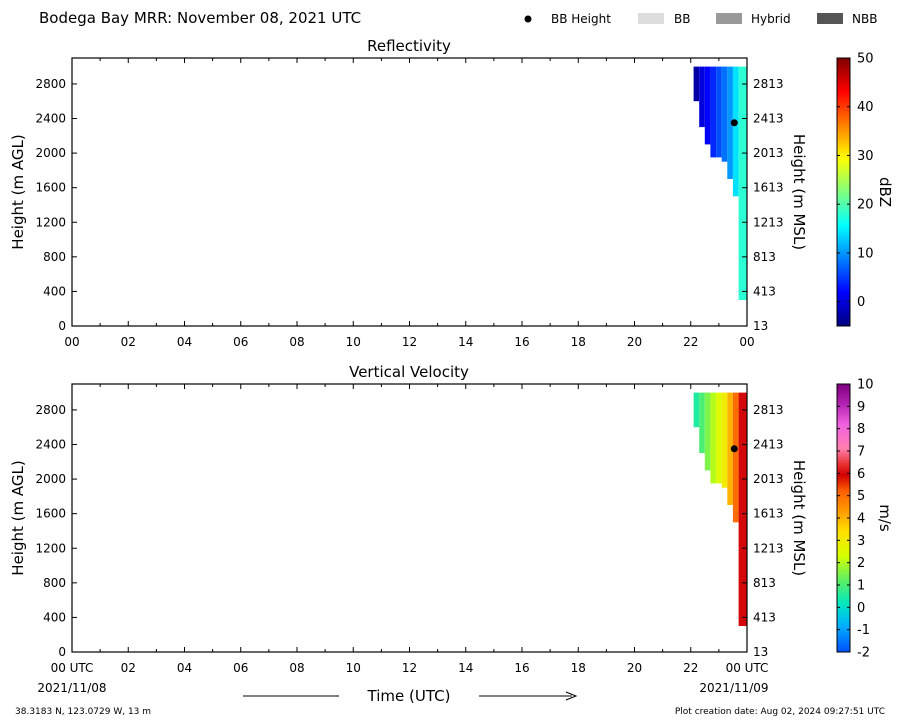 The height and width of the screenshot is (725, 900). I want to click on y2-tick-label: 2813, so click(768, 410).